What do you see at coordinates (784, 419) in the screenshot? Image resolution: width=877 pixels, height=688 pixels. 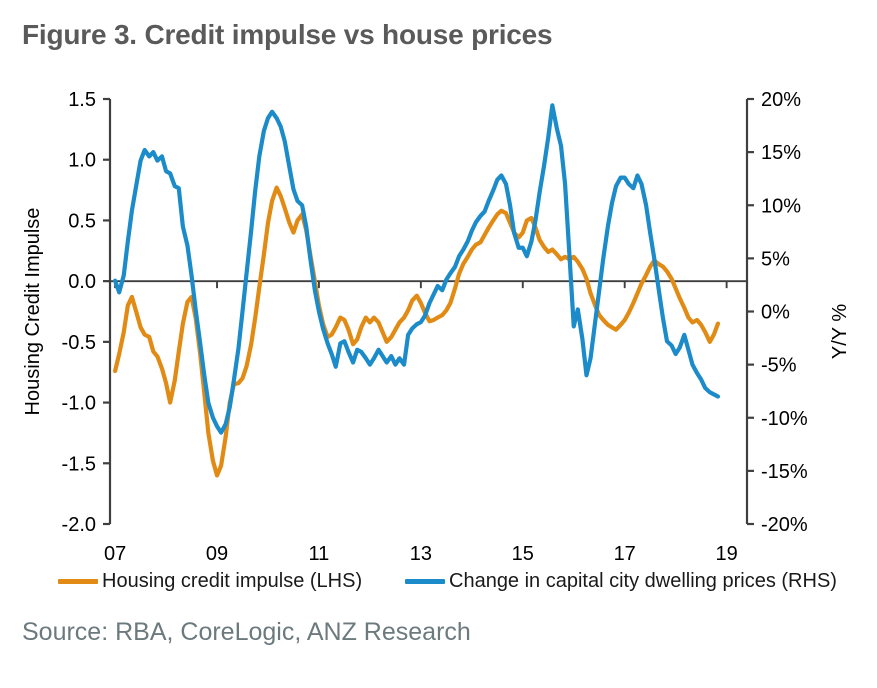 I see `y2-axis-tick-label: -10%` at bounding box center [784, 419].